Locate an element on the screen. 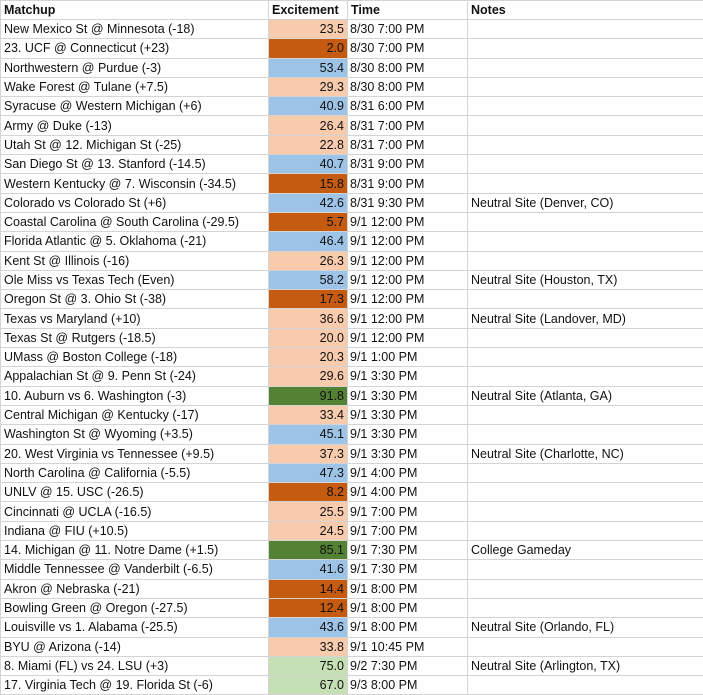 This screenshot has width=703, height=695. excitement-cell: 45.1 is located at coordinates (308, 434).